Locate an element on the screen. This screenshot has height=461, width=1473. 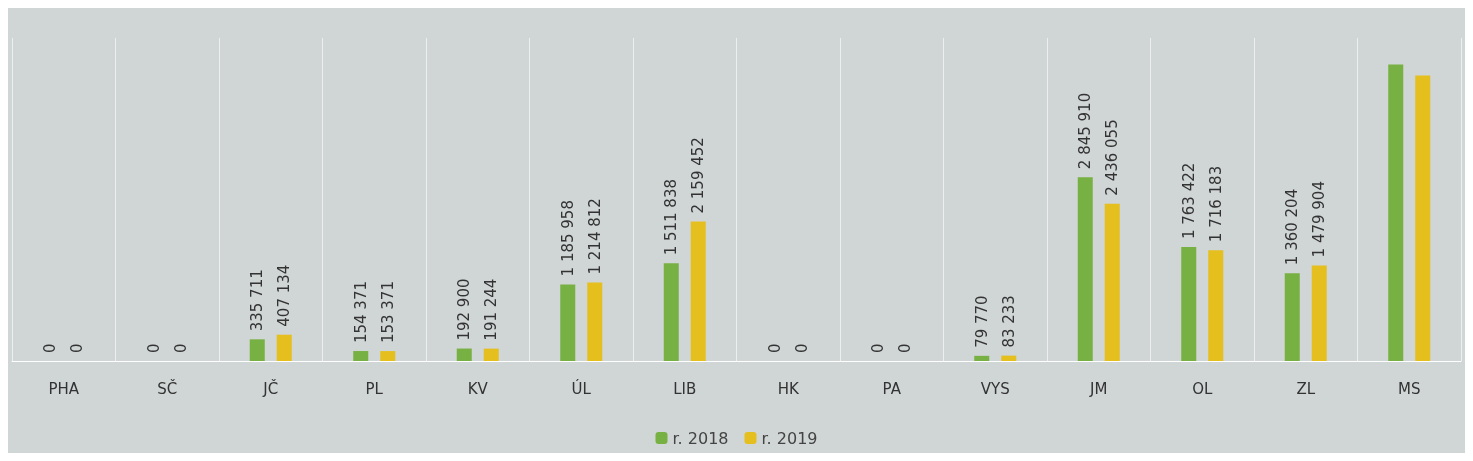
data-label: 1 185 958 is located at coordinates (567, 238).